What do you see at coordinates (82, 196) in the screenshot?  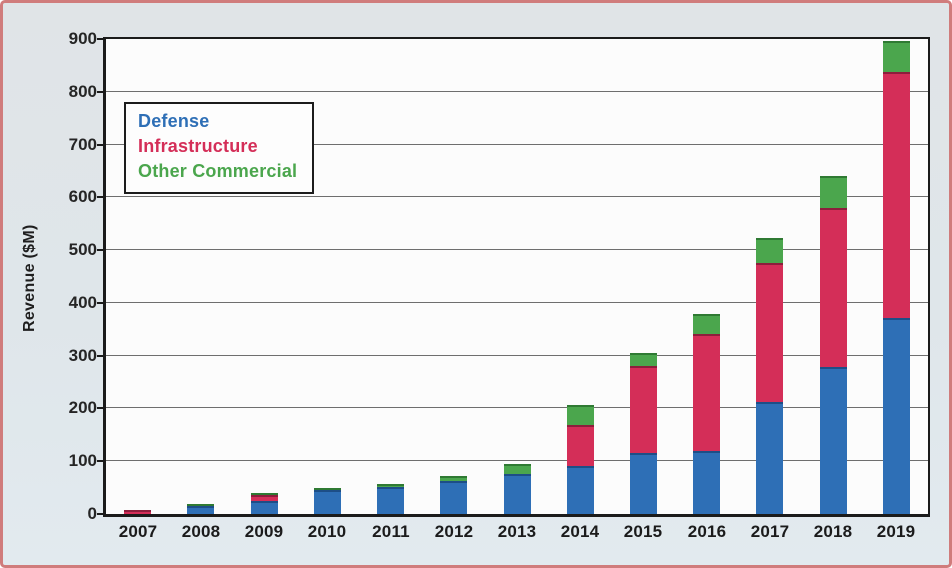 I see `y-tick-label-600: 600` at bounding box center [82, 196].